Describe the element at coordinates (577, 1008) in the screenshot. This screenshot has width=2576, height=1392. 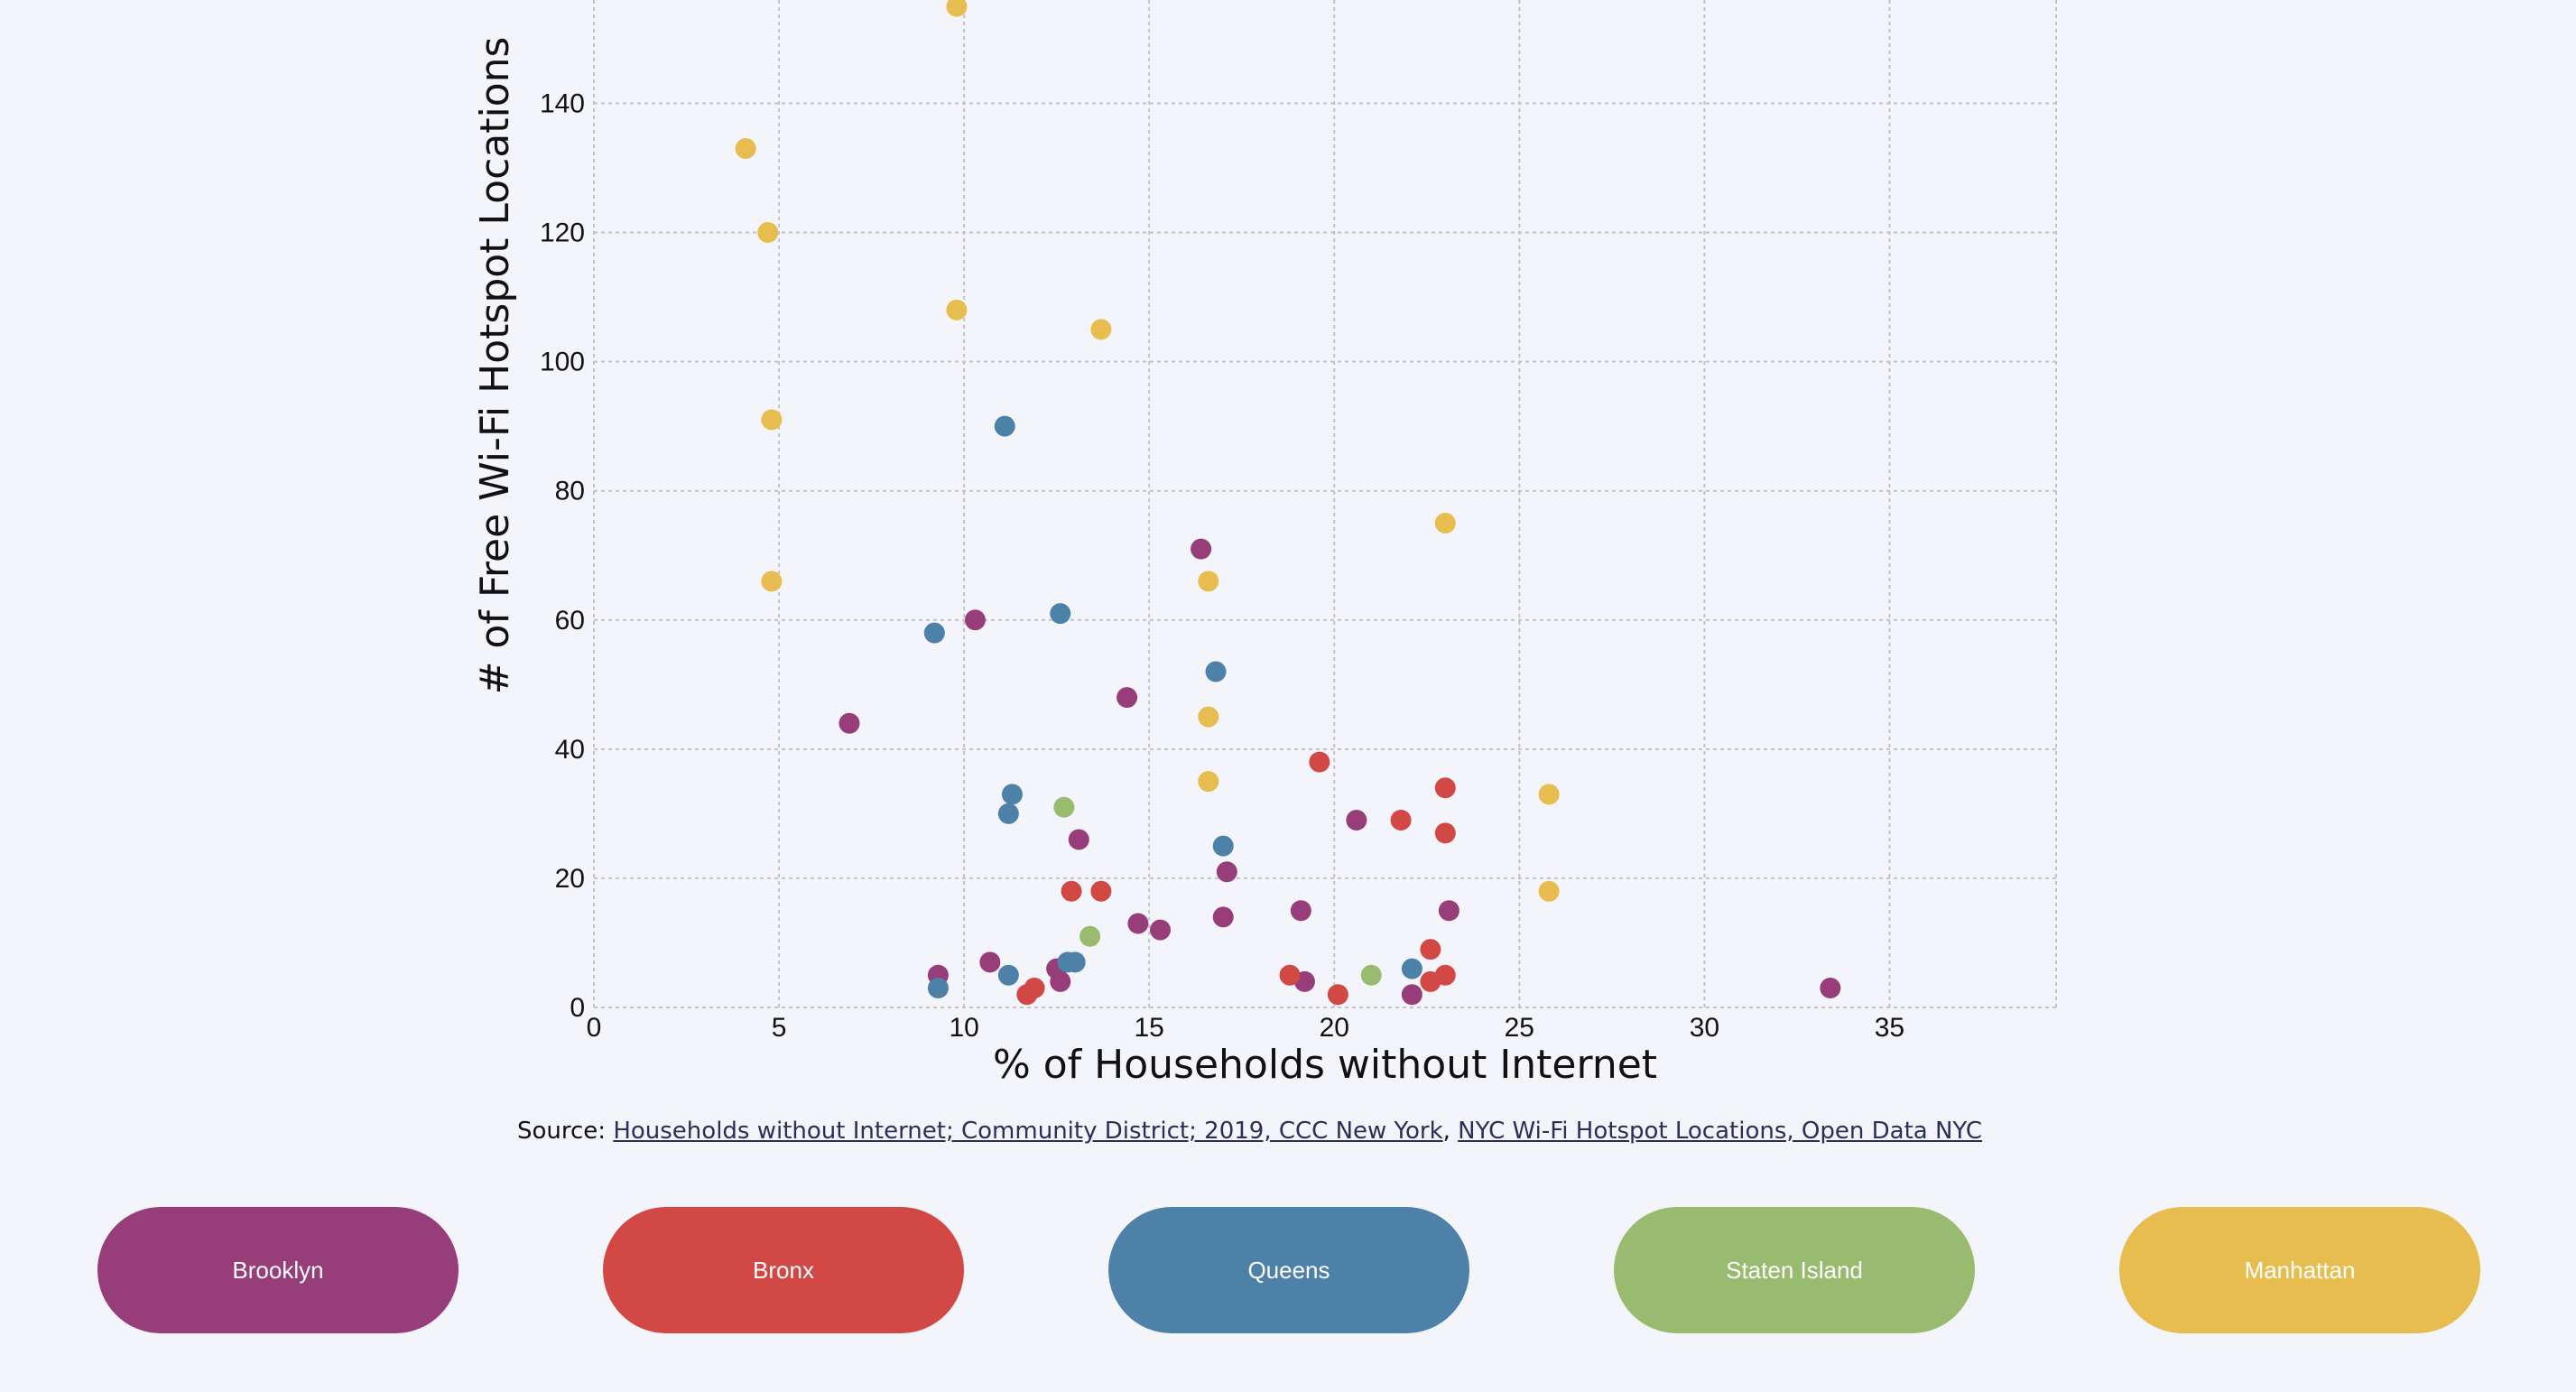
I see `y-tick-label: 0` at that location.